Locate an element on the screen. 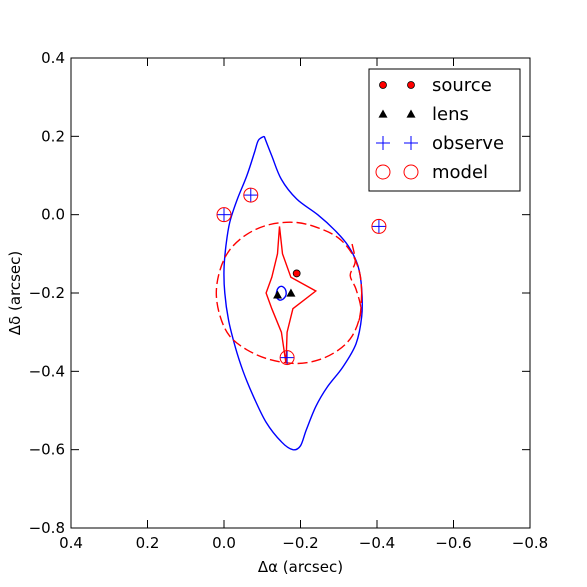  caustic-curve is located at coordinates (291, 295).